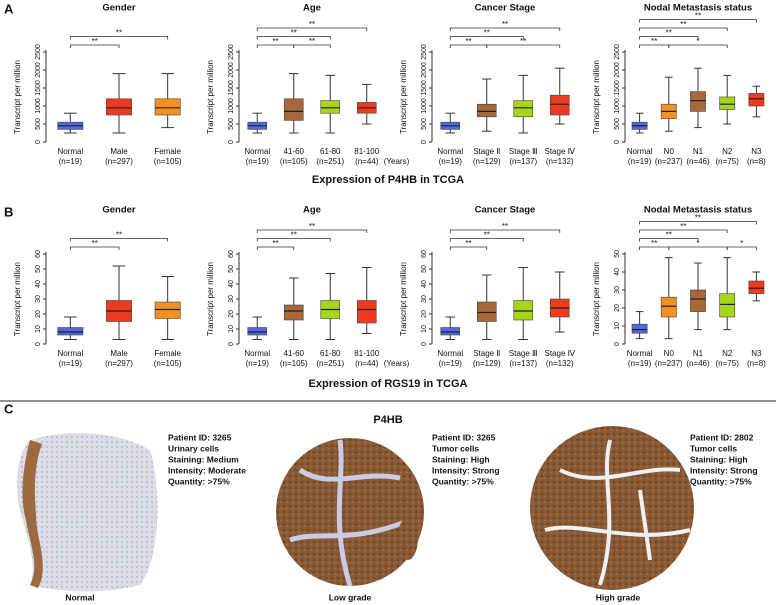  I want to click on sample-info: Patient ID: 2802, so click(722, 437).